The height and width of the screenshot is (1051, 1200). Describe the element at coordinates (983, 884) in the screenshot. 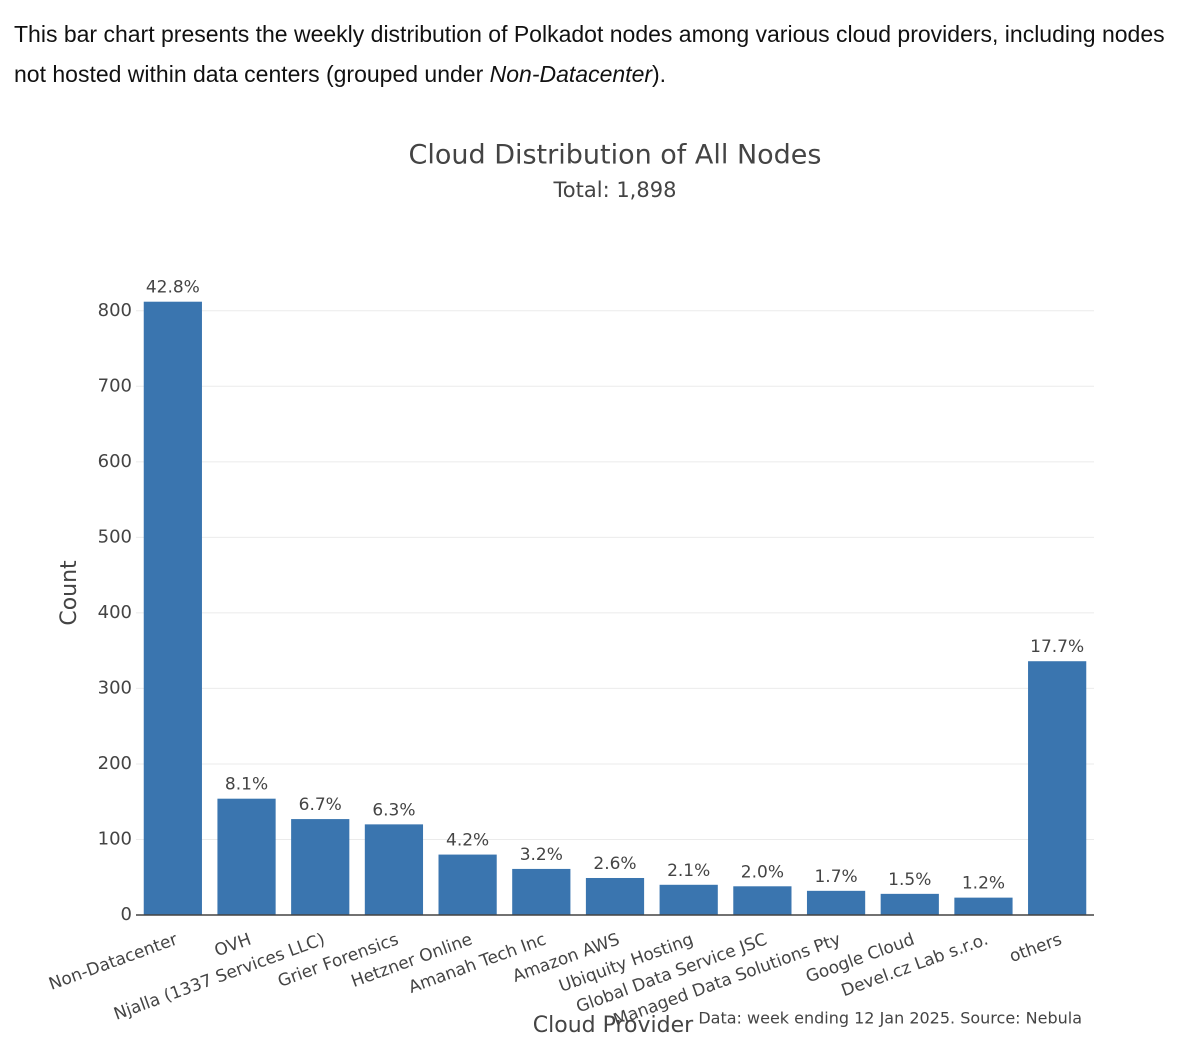

I see `value-label: 1.2%` at that location.